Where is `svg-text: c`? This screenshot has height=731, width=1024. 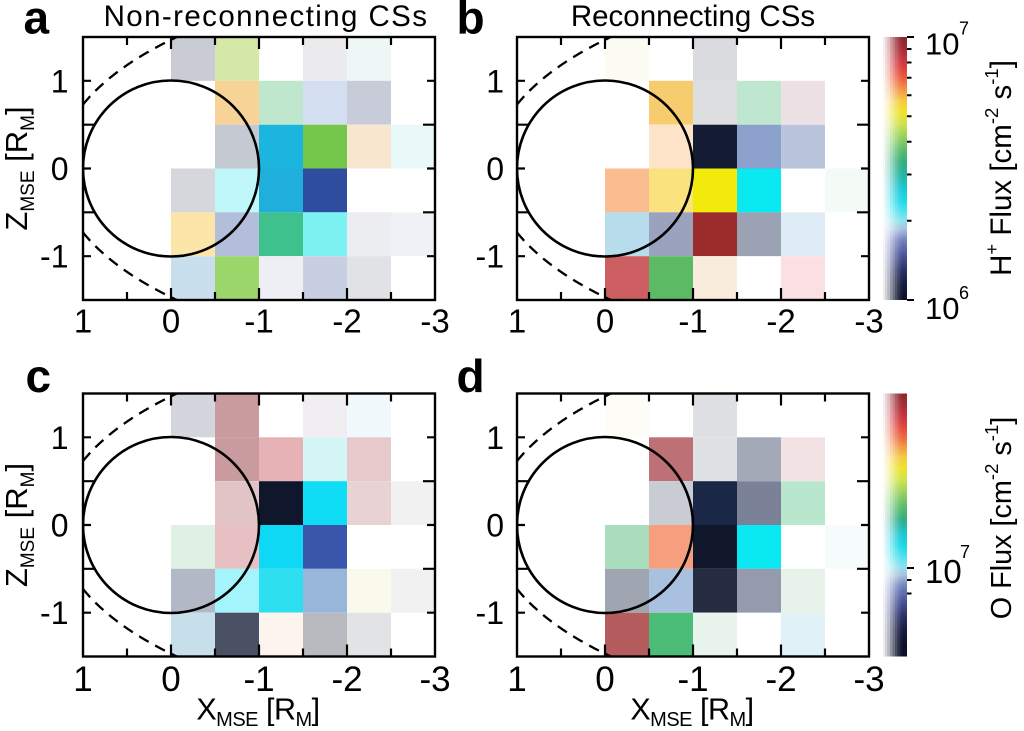
svg-text: c is located at coordinates (39, 376).